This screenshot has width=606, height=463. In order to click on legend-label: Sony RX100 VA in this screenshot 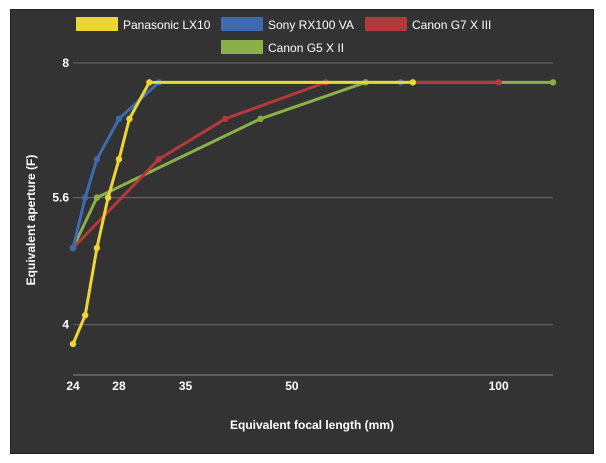, I will do `click(311, 25)`.